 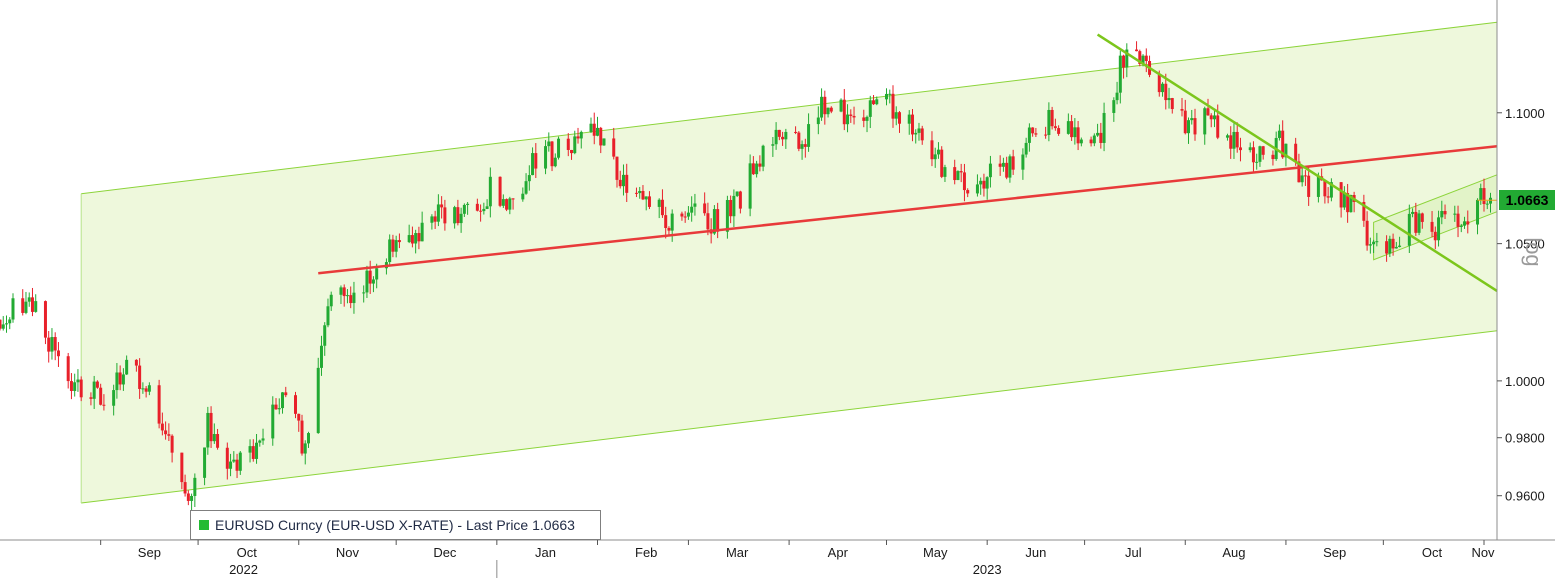 What do you see at coordinates (243, 569) in the screenshot?
I see `year-label: 2022` at bounding box center [243, 569].